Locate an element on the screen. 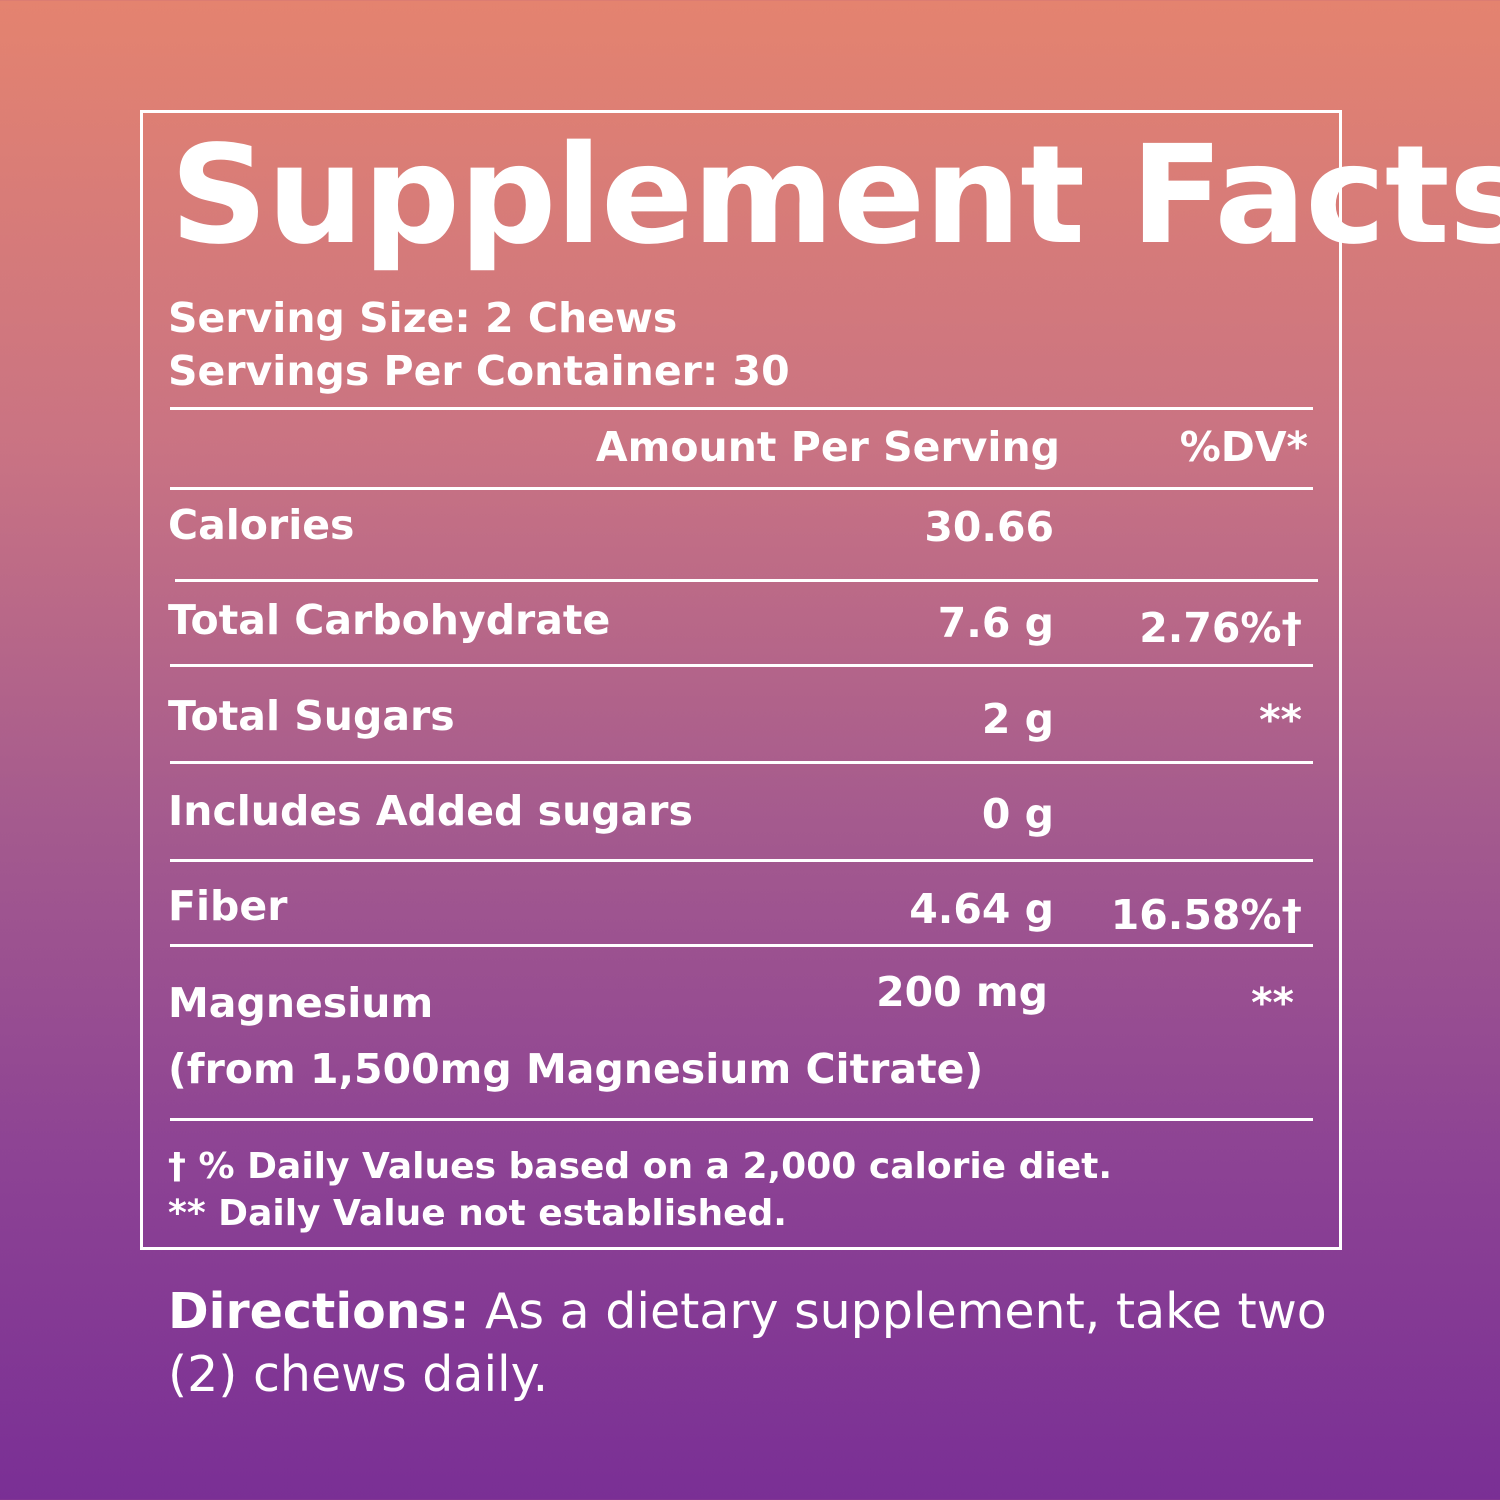 The image size is (1500, 1500). row-label-total-sugars: Total Sugars is located at coordinates (311, 716).